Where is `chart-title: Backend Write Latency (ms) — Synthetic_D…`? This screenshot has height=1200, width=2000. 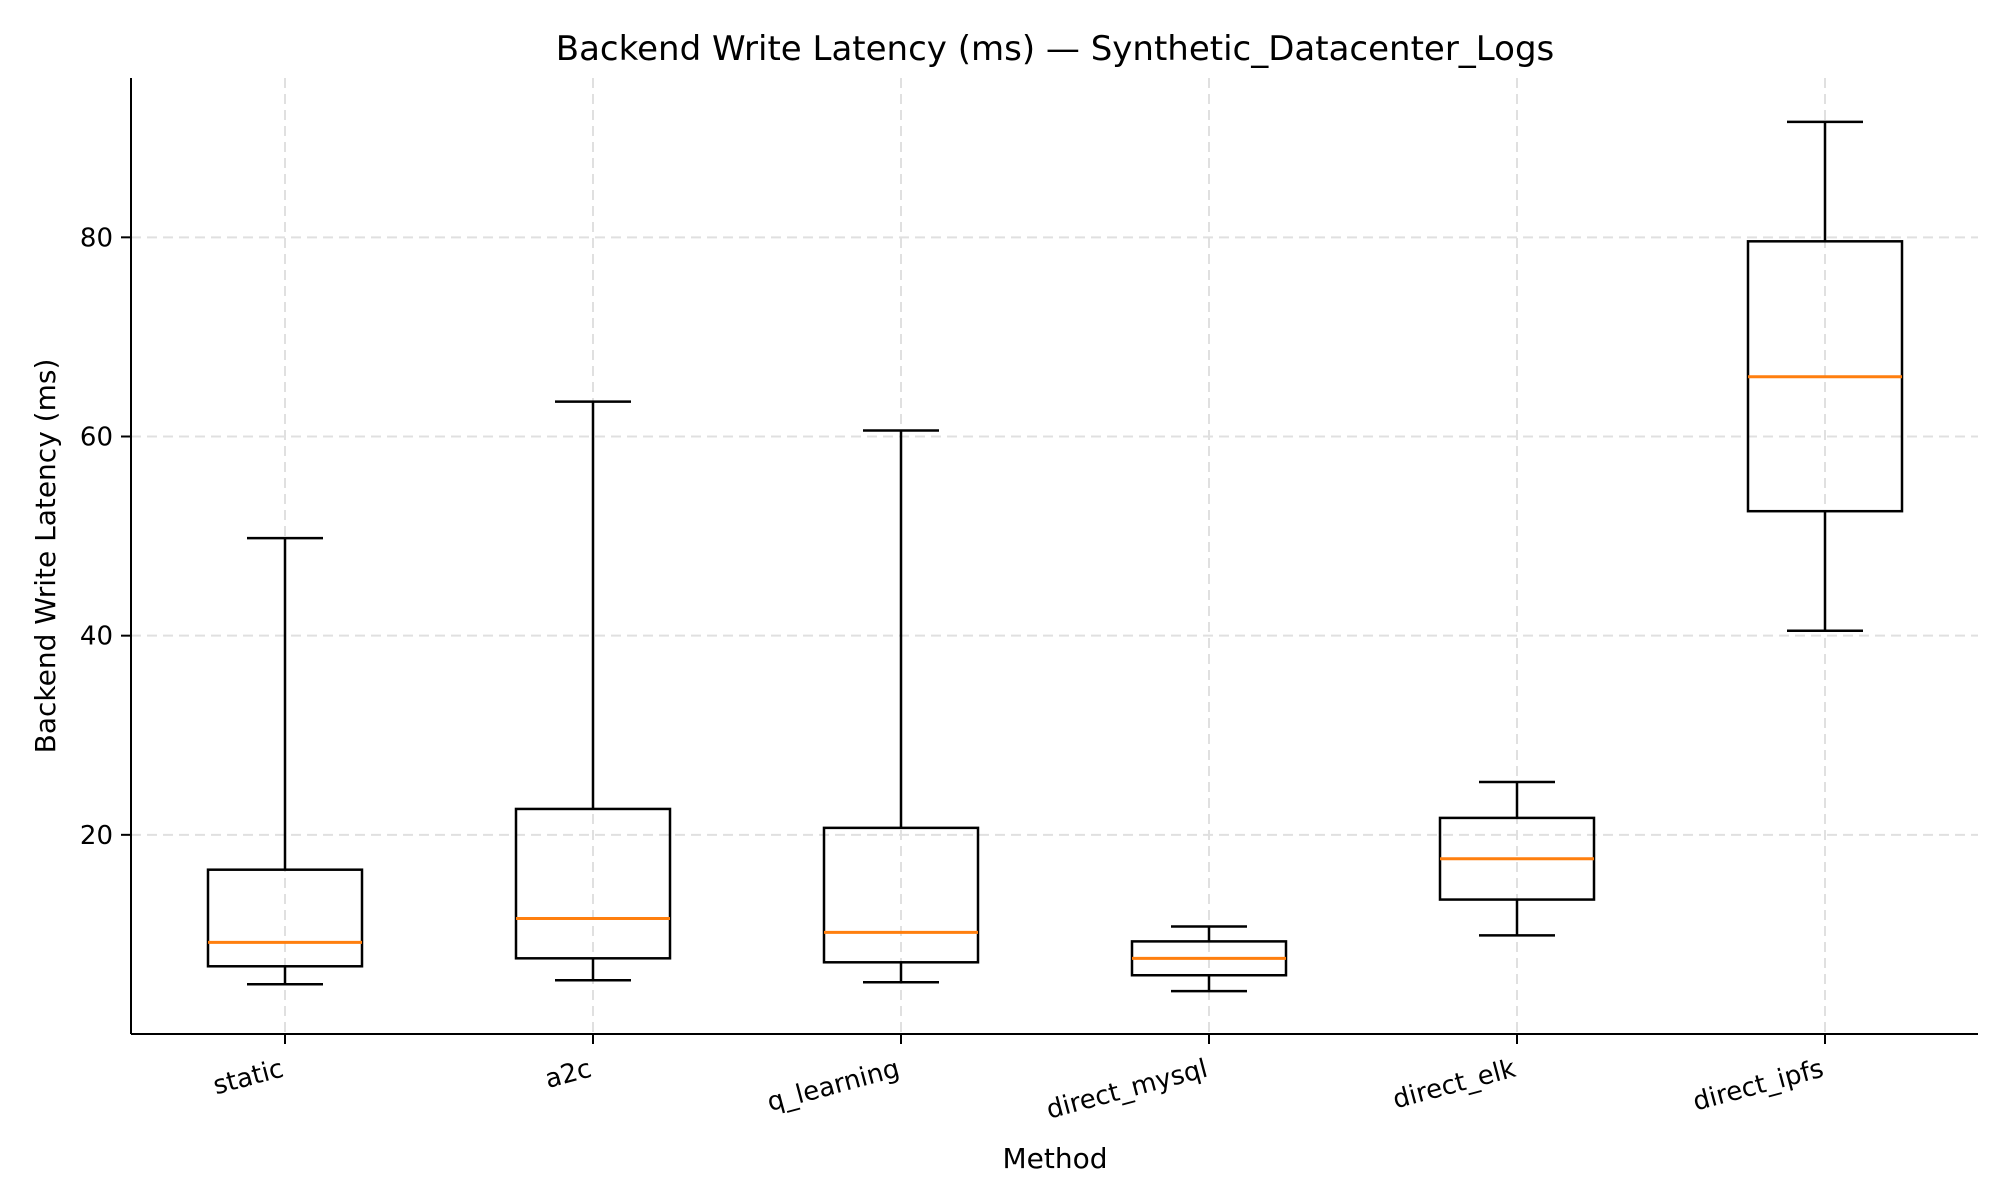
chart-title: Backend Write Latency (ms) — Synthetic_D… is located at coordinates (1055, 49).